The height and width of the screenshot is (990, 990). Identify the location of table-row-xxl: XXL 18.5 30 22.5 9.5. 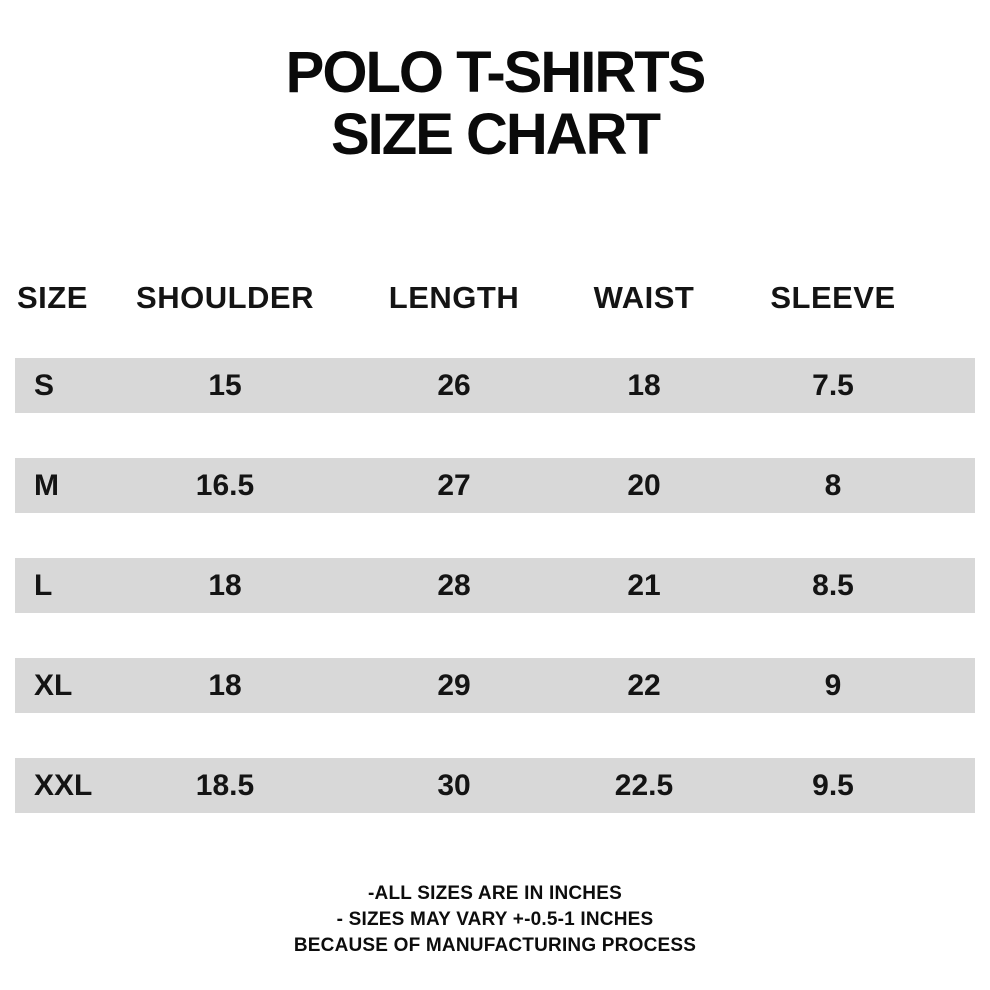
(495, 785).